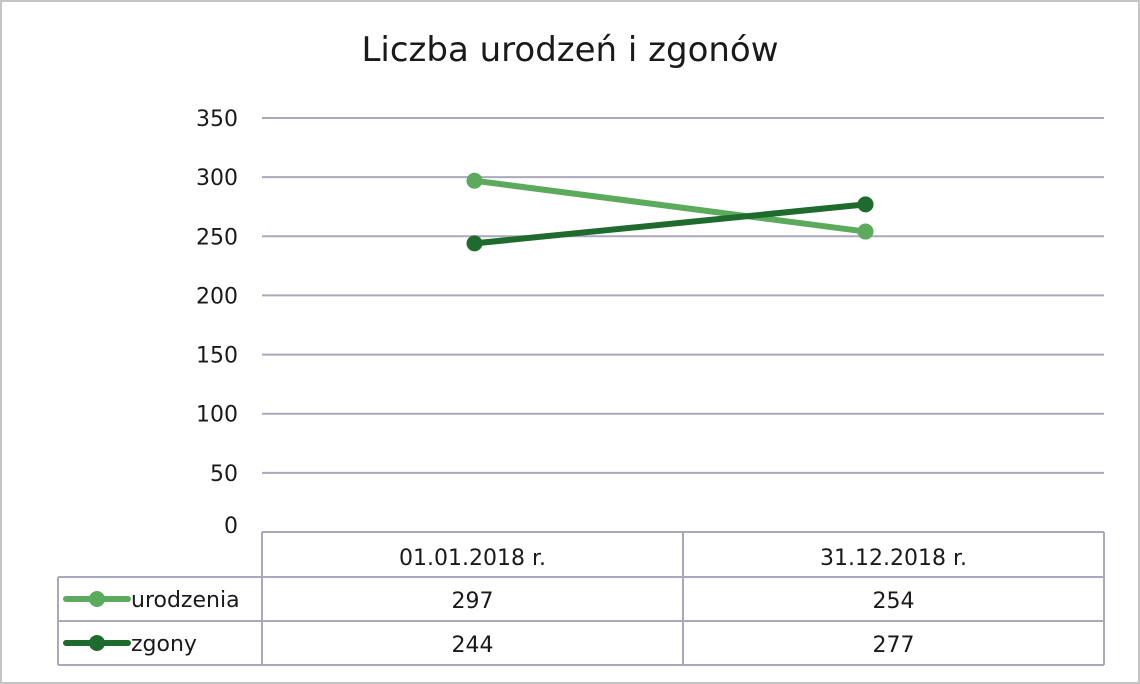  Describe the element at coordinates (164, 644) in the screenshot. I see `legend-label-zgony: zgony` at that location.